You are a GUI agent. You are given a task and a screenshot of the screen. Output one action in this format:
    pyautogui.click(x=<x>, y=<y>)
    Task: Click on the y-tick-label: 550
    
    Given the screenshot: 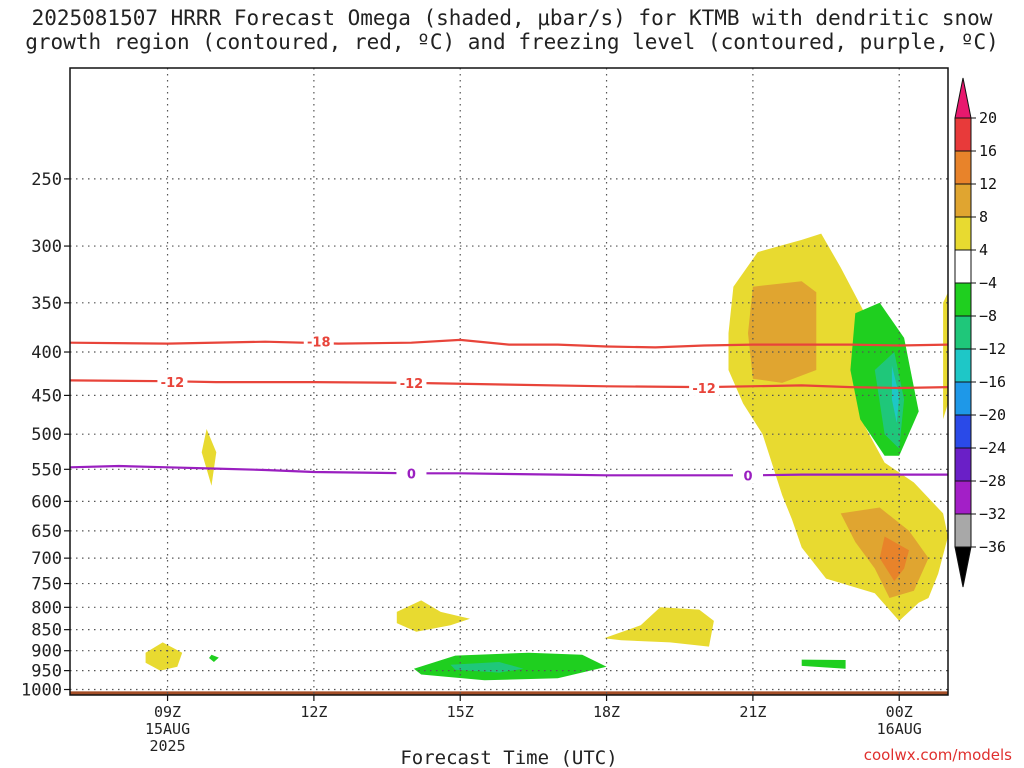 What is the action you would take?
    pyautogui.click(x=46, y=470)
    